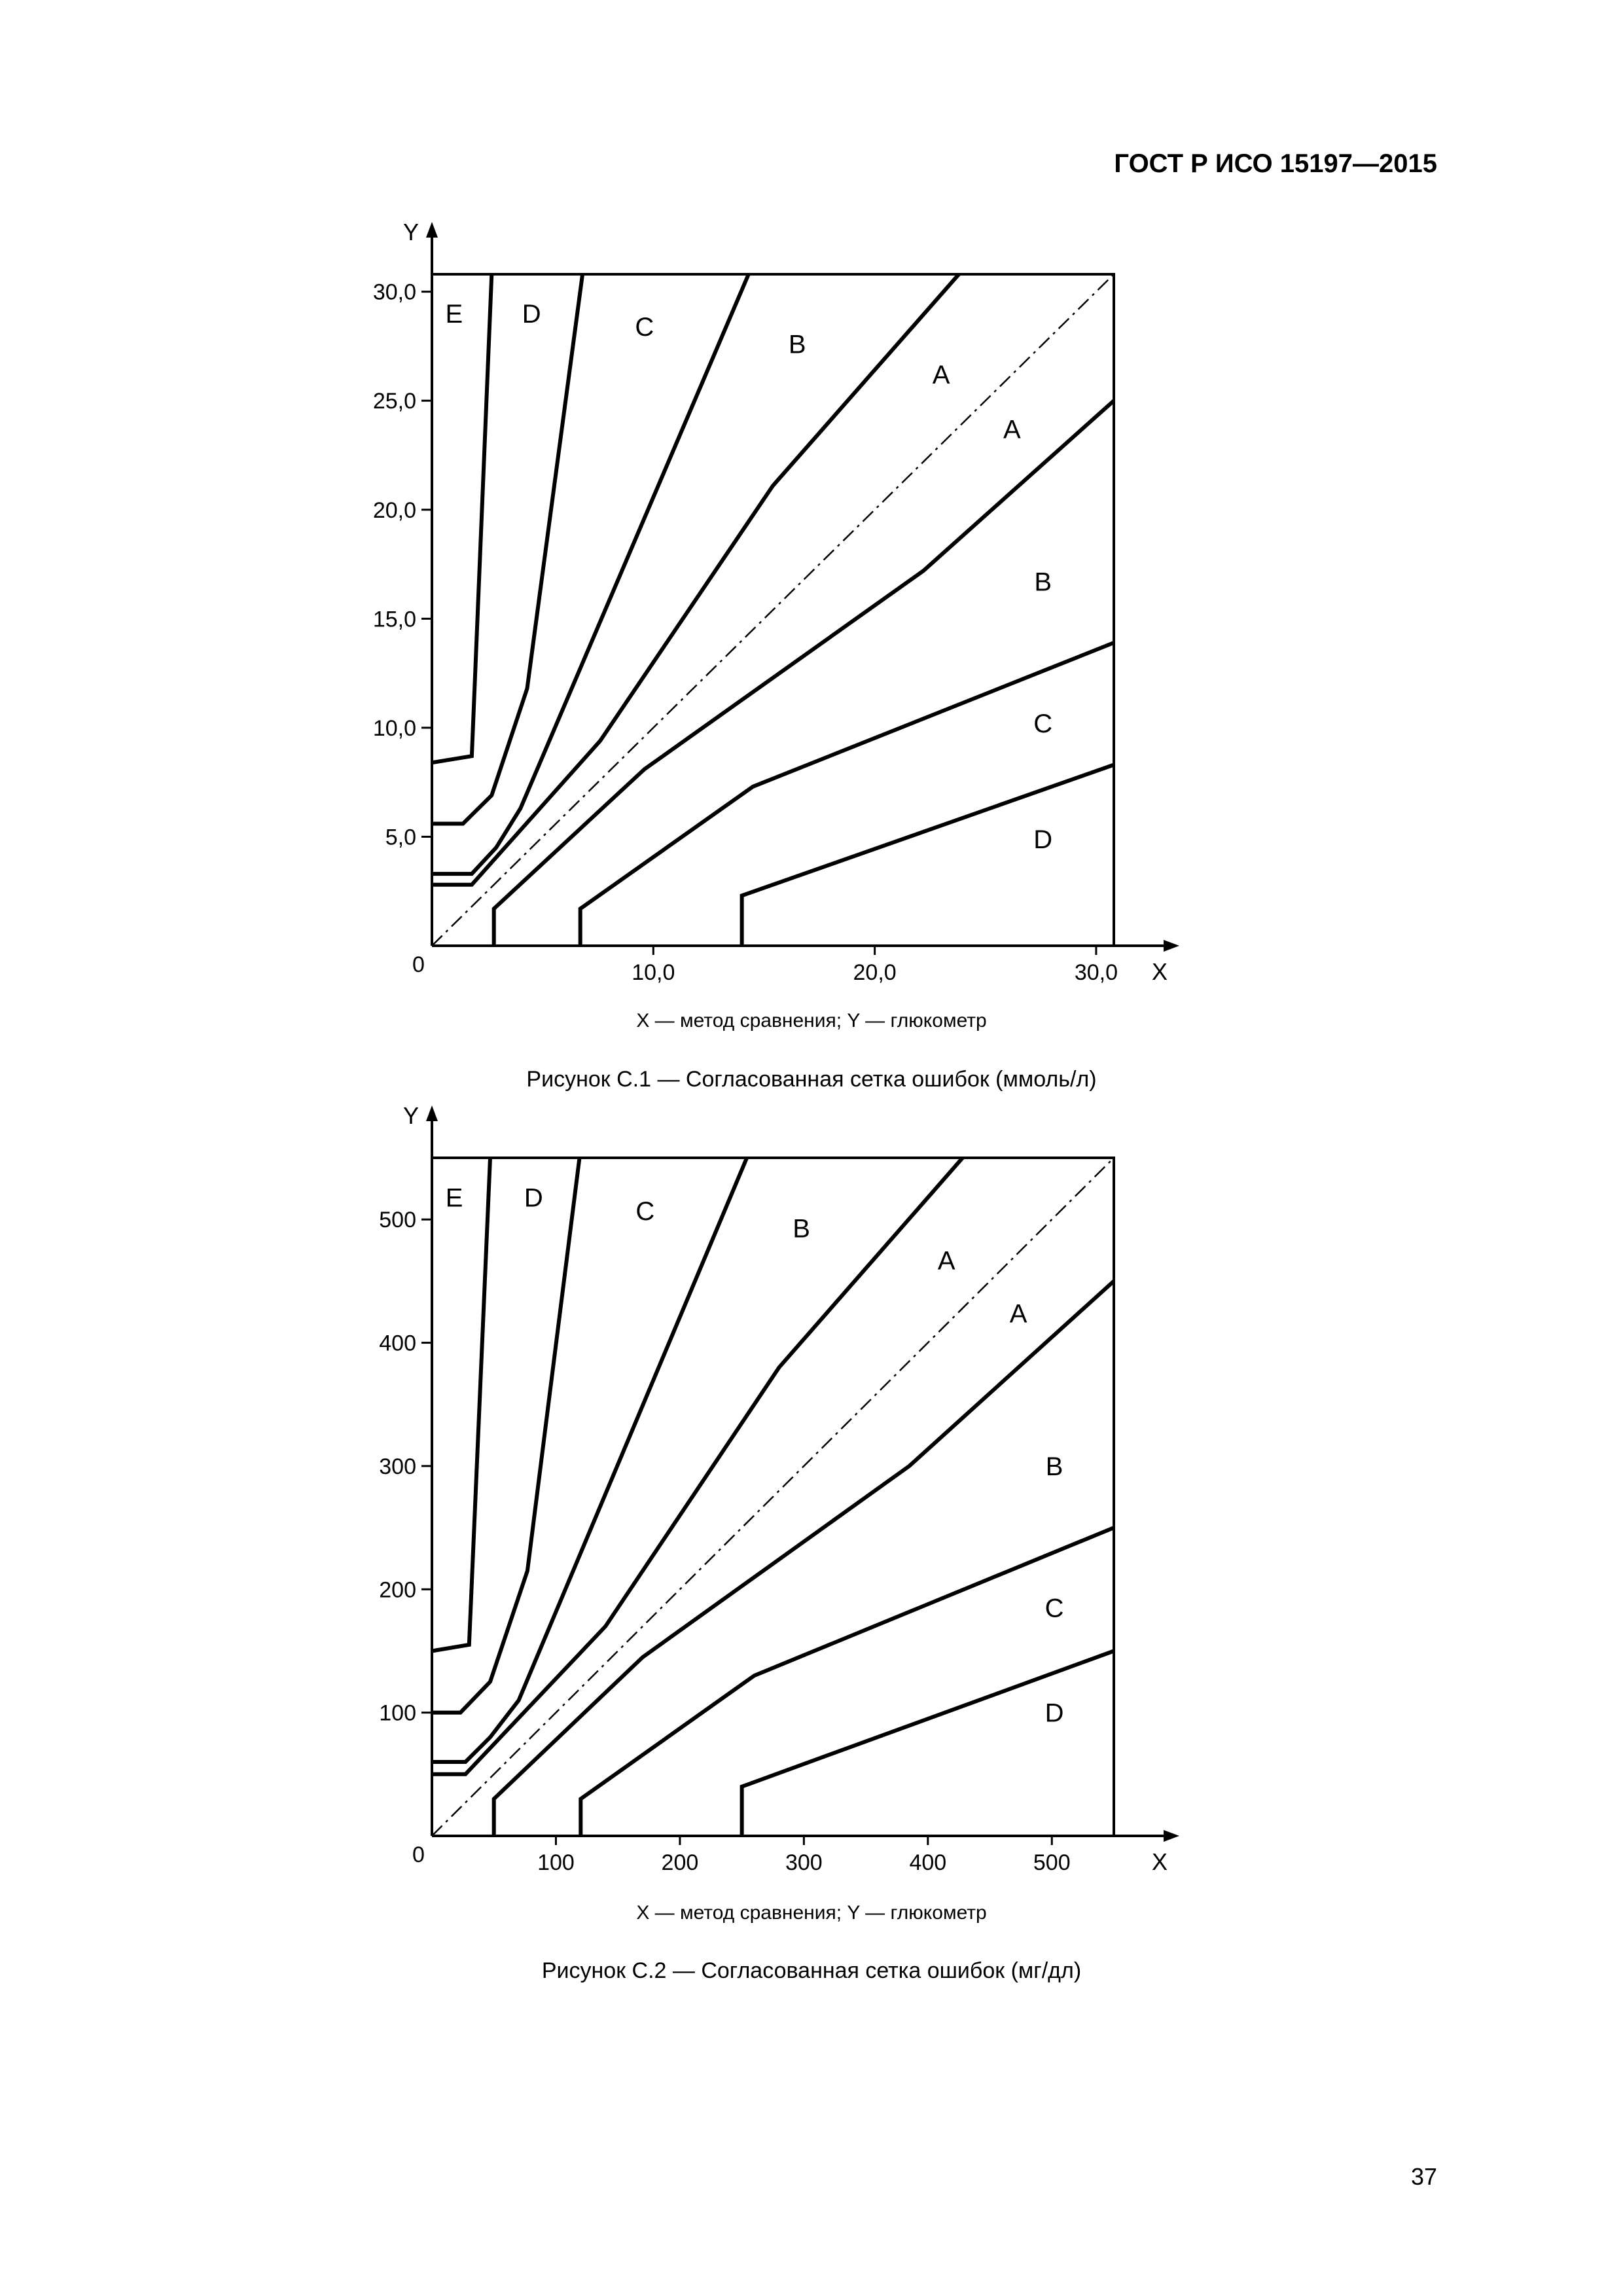 The height and width of the screenshot is (2296, 1623). What do you see at coordinates (395, 510) in the screenshot?
I see `chart-1-y-tick-label-3: 20,0` at bounding box center [395, 510].